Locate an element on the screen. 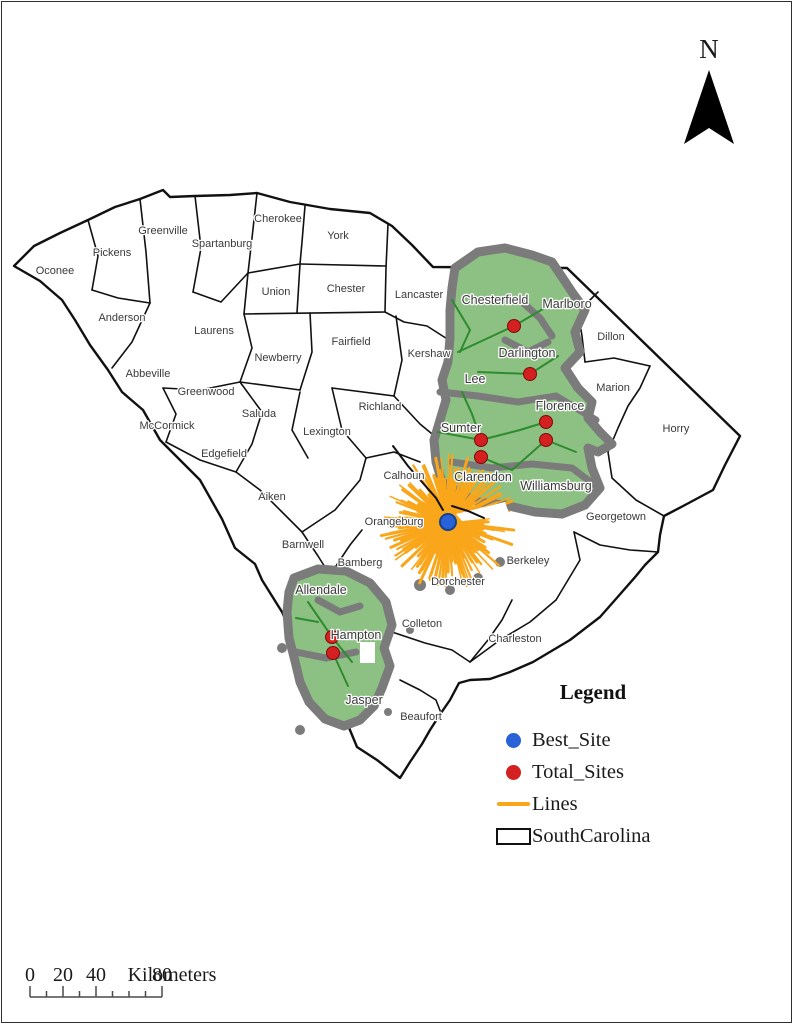 Image resolution: width=793 pixels, height=1024 pixels. county-label-fairfield: Fairfield is located at coordinates (350, 342).